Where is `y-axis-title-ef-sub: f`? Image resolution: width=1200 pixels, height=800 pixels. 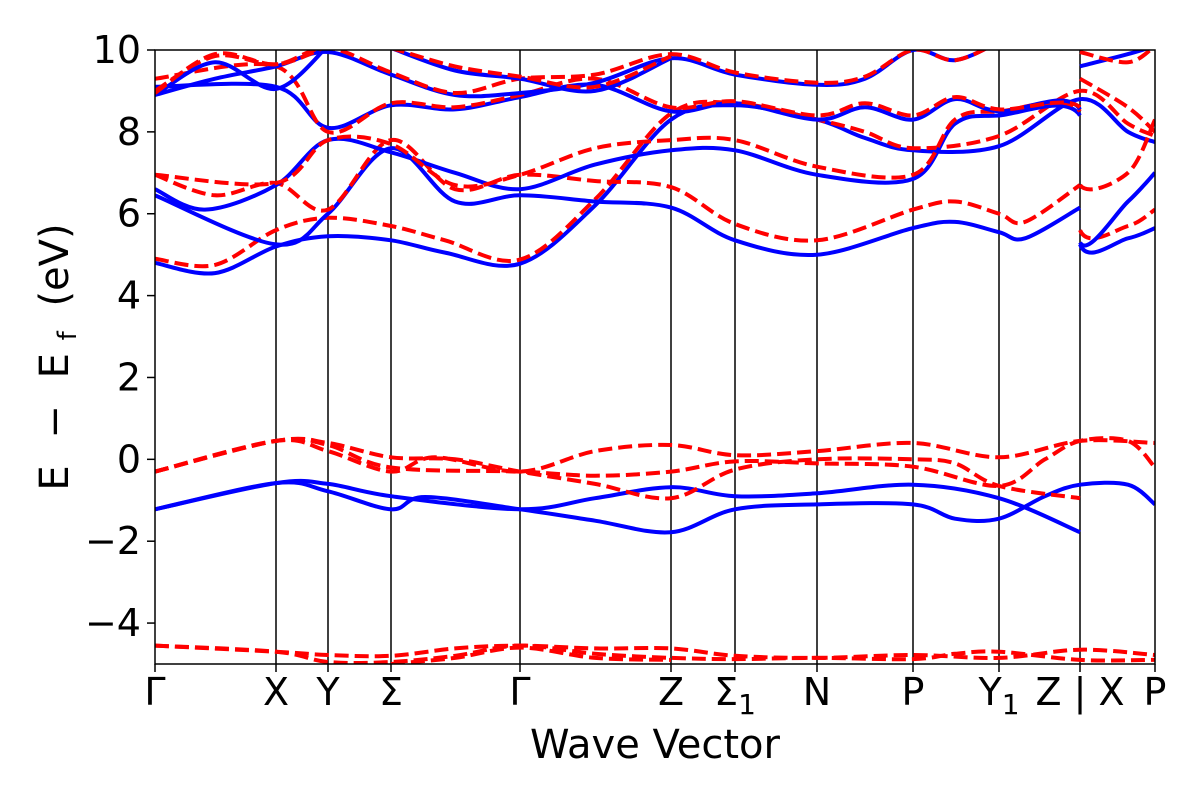 y-axis-title-ef-sub: f is located at coordinates (68, 335).